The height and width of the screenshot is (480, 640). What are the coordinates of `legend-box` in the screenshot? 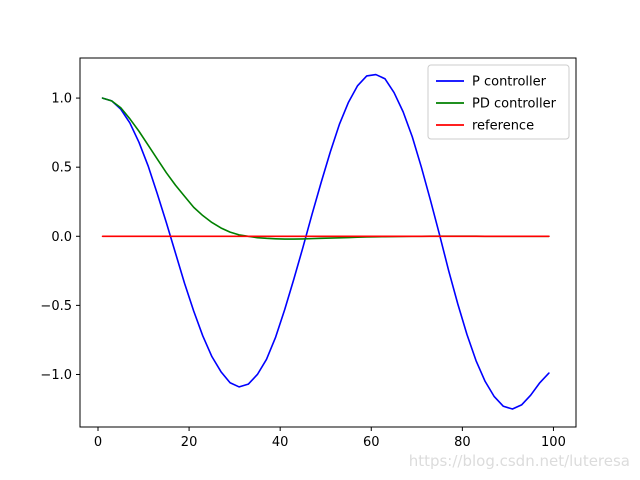 It's located at (498, 102).